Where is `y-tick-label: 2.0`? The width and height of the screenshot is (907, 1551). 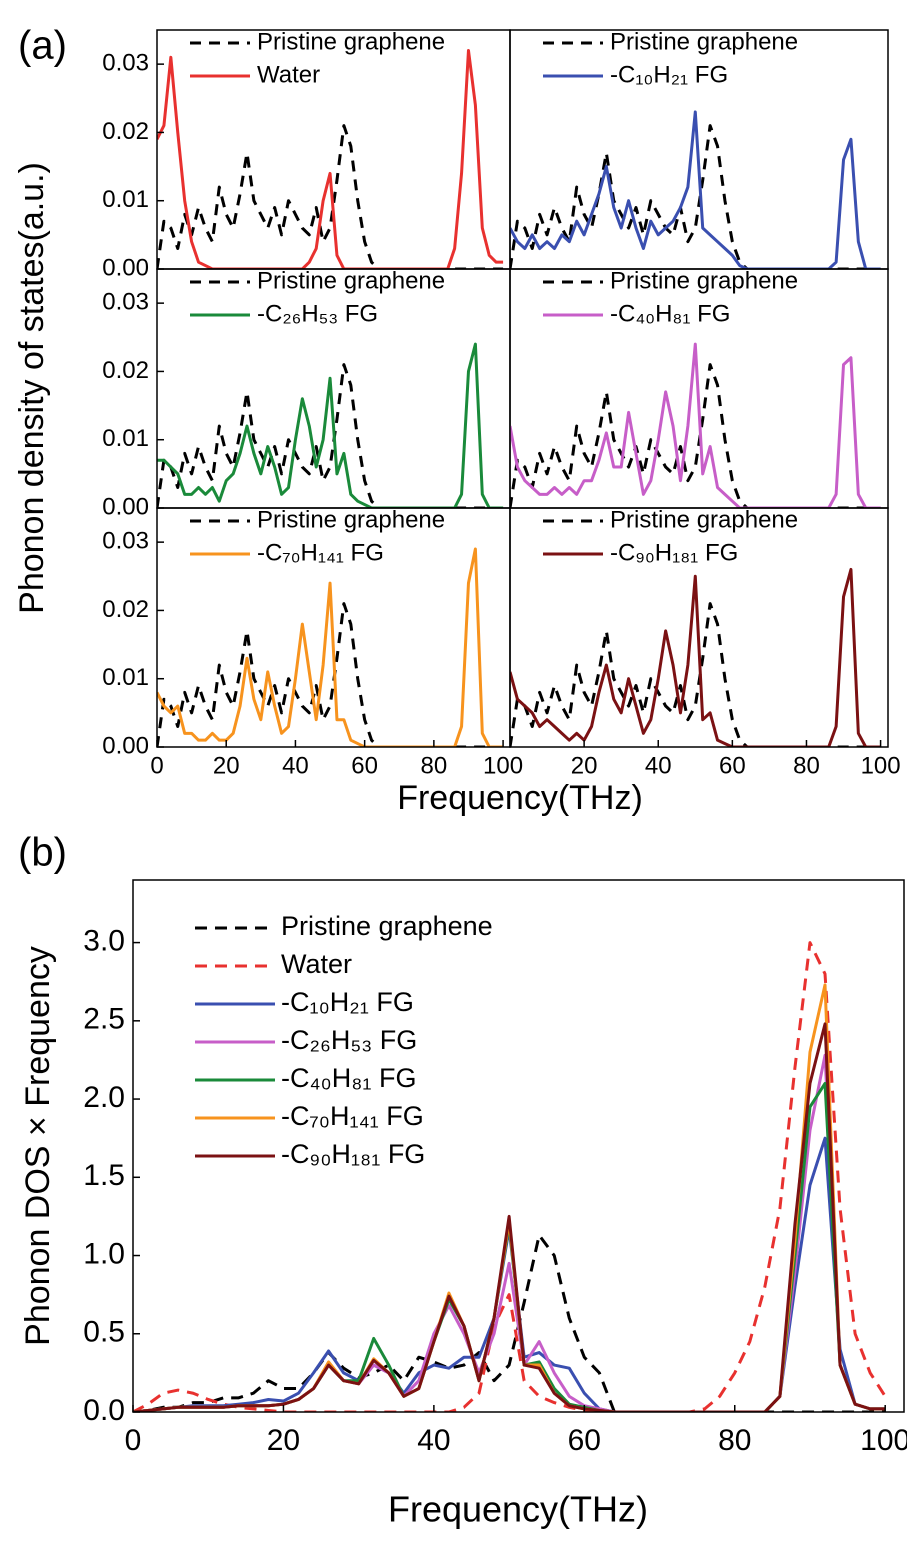
y-tick-label: 2.0 is located at coordinates (104, 1097).